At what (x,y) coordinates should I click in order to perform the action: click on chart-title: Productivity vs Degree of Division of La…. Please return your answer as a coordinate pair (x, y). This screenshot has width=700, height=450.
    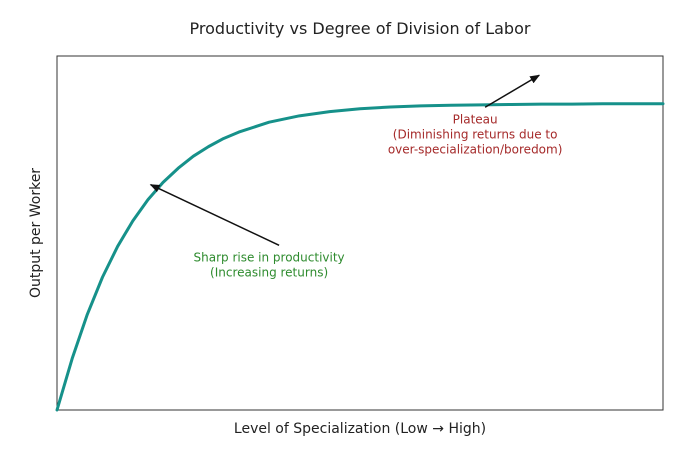
    Looking at the image, I should click on (360, 28).